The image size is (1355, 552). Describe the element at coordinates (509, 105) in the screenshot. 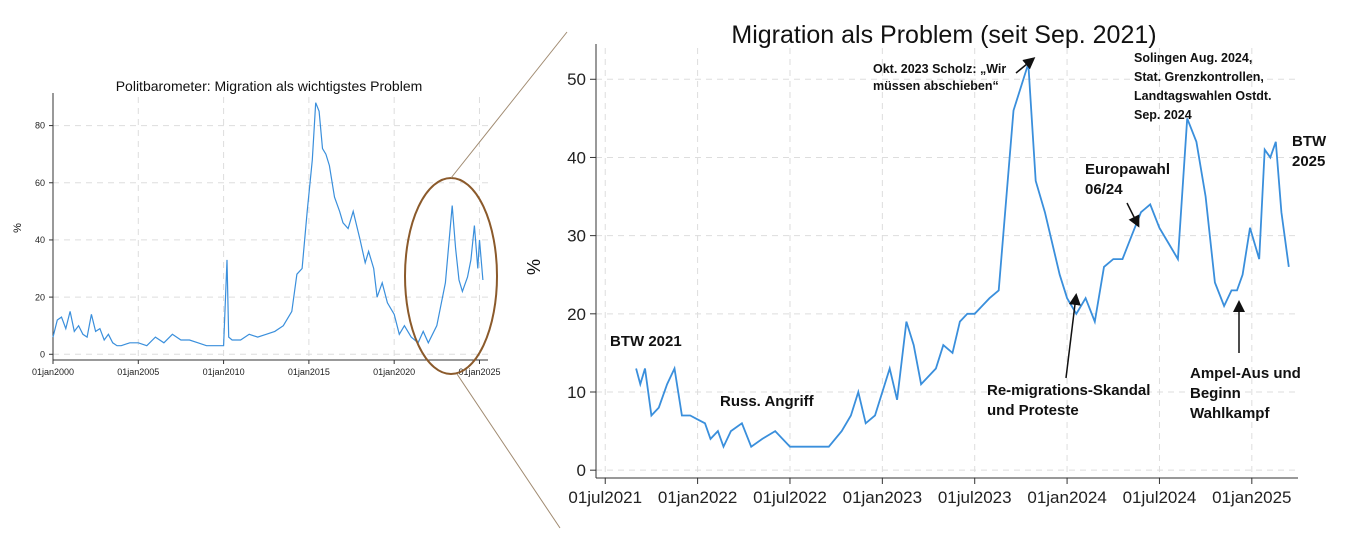

I see `zoom-connector-top` at that location.